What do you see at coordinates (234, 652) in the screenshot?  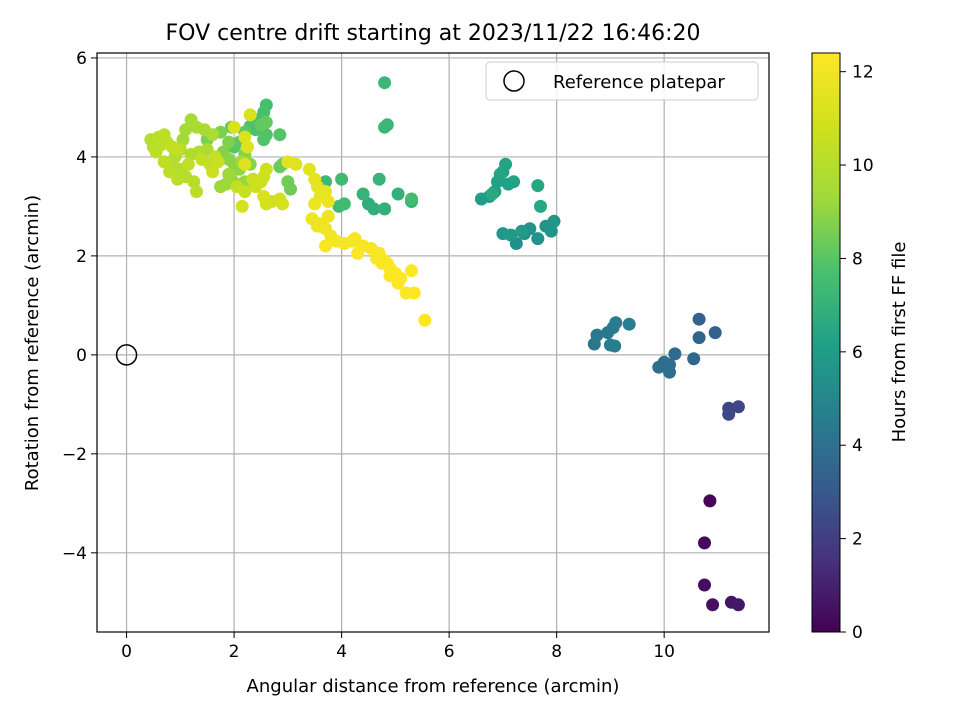 I see `x-tick-label: 2` at bounding box center [234, 652].